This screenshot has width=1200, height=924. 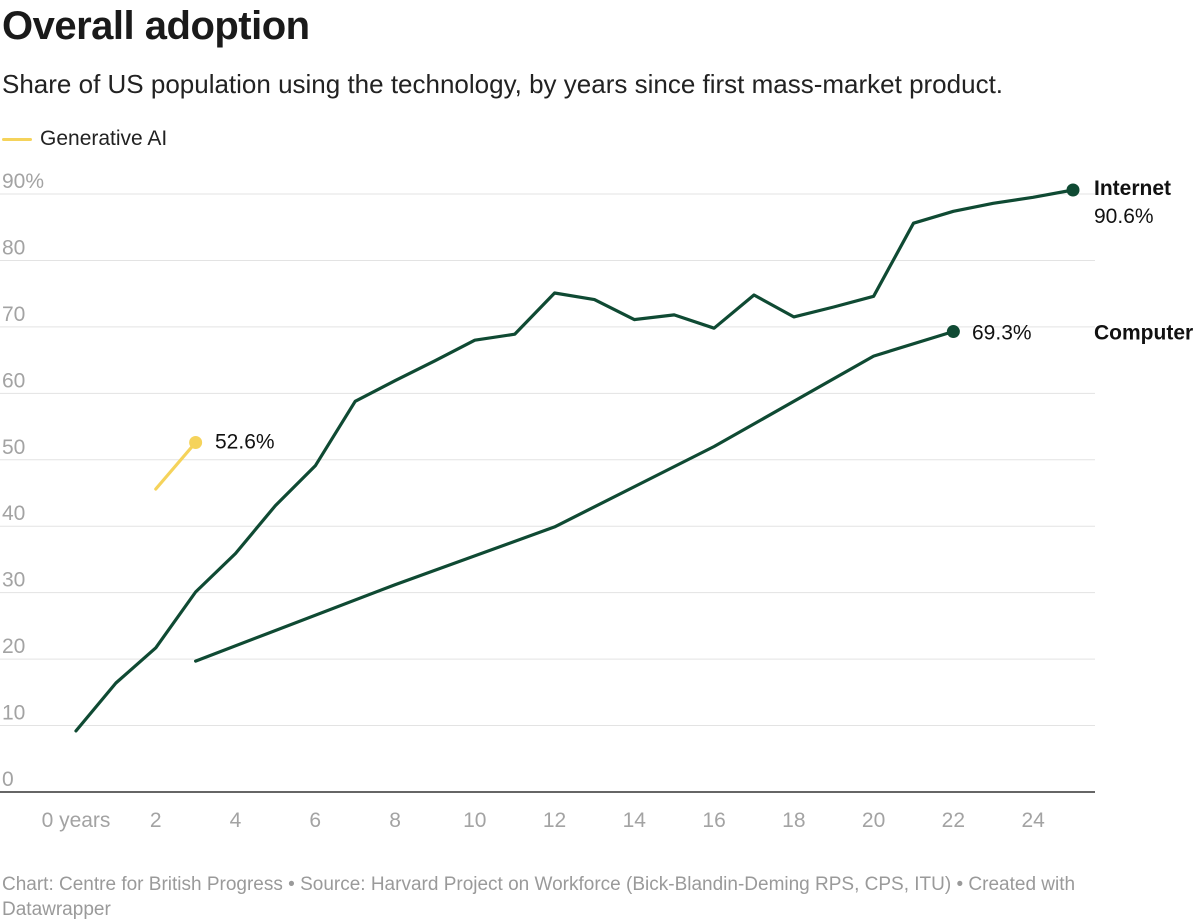 What do you see at coordinates (1002, 333) in the screenshot?
I see `series-value-label-computer: 69.3%` at bounding box center [1002, 333].